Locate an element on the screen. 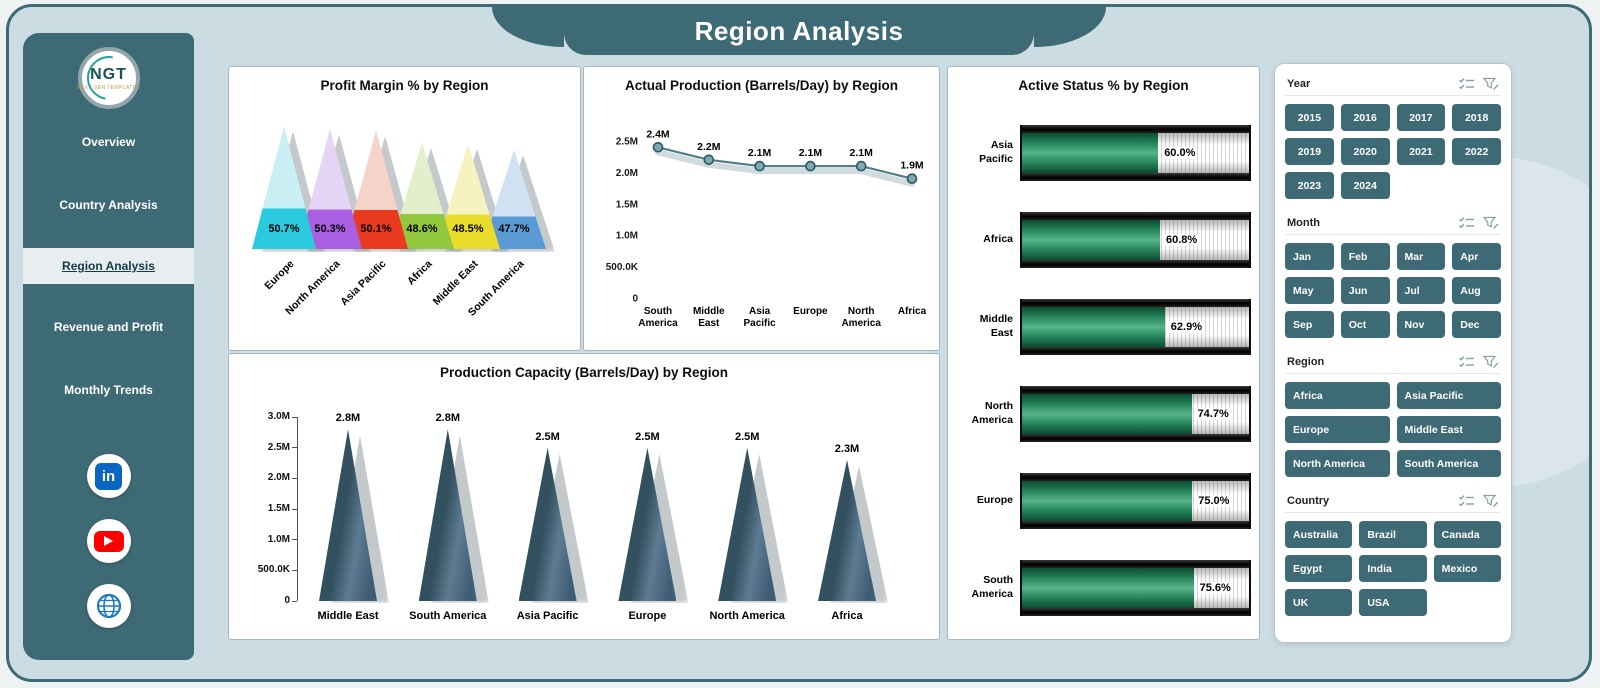 The image size is (1600, 688). filter-header-icons is located at coordinates (1478, 501).